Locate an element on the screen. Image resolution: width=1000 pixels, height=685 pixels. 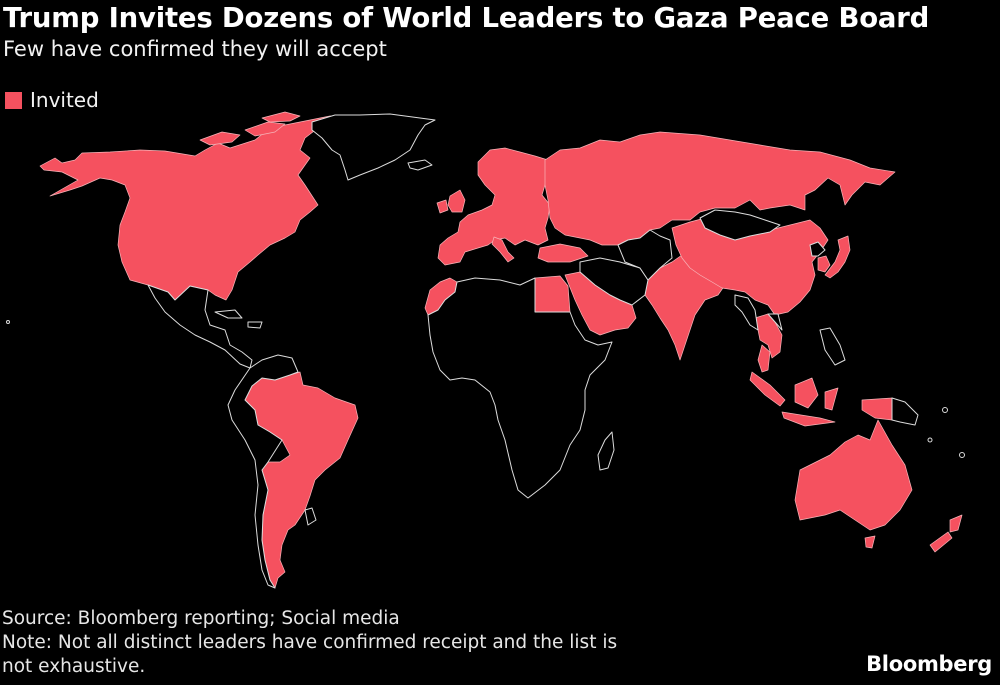
region-northwest-south-america is located at coordinates (263, 471).